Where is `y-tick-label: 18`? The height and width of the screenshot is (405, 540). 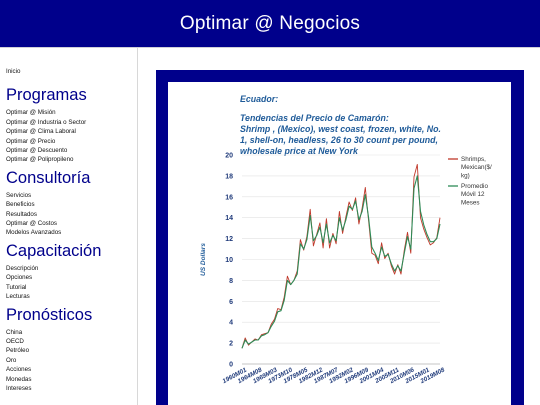 y-tick-label: 18 is located at coordinates (229, 176).